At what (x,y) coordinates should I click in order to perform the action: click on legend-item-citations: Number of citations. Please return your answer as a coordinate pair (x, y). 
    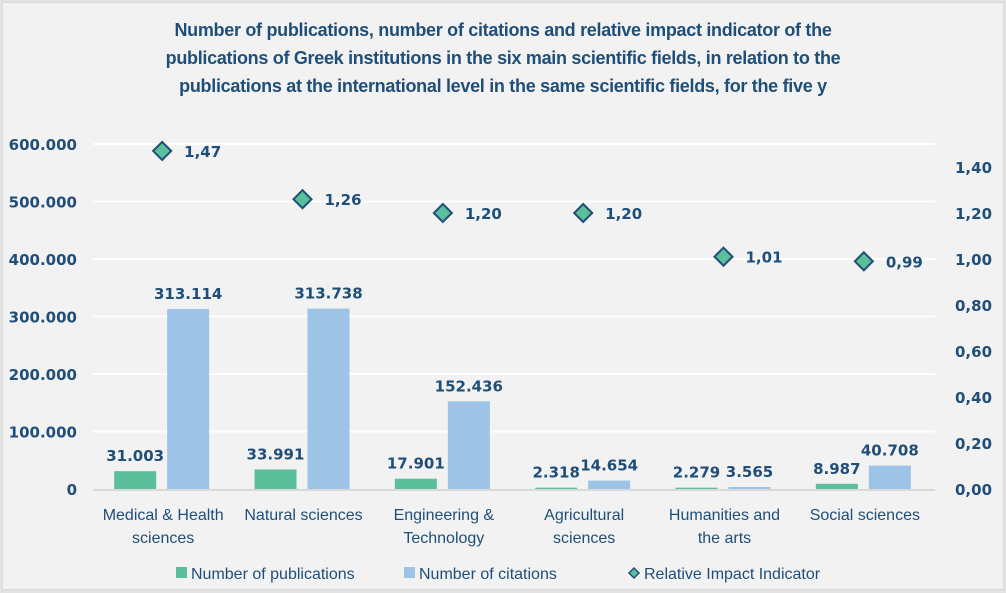
    Looking at the image, I should click on (480, 574).